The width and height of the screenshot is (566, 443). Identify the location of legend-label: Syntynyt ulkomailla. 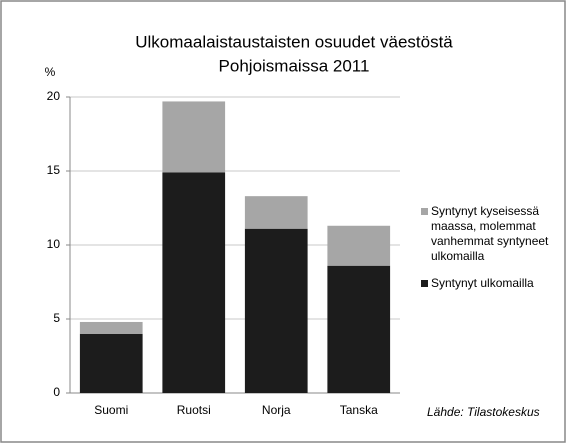
(482, 283).